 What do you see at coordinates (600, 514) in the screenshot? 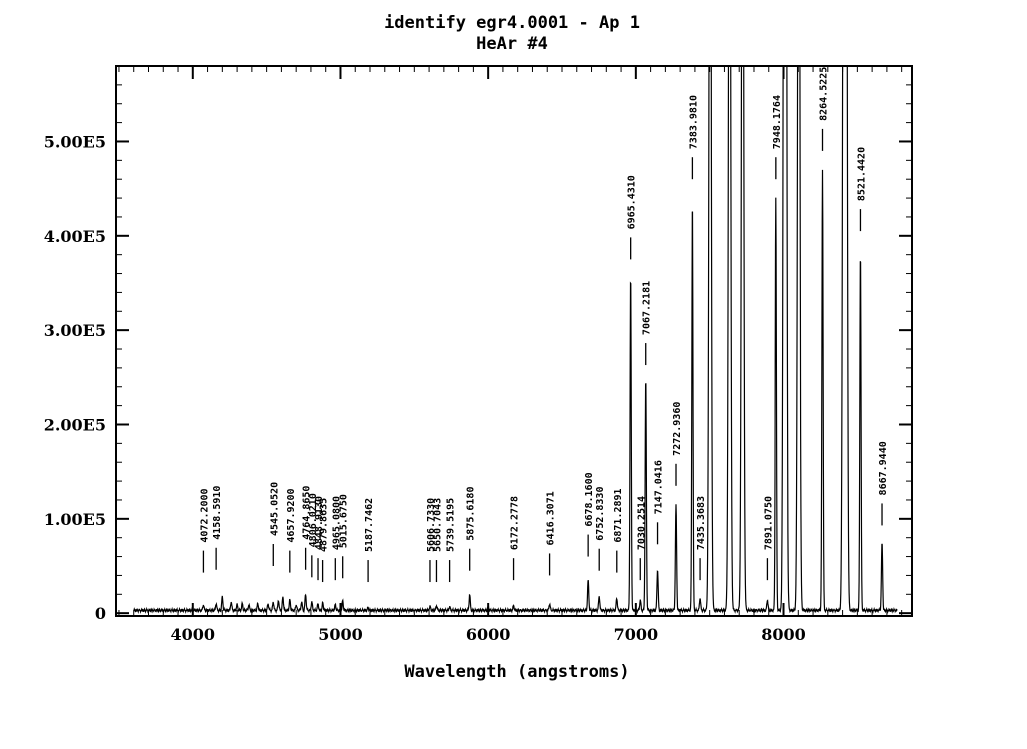
I see `line-id-label: 6752.8330` at bounding box center [600, 514].